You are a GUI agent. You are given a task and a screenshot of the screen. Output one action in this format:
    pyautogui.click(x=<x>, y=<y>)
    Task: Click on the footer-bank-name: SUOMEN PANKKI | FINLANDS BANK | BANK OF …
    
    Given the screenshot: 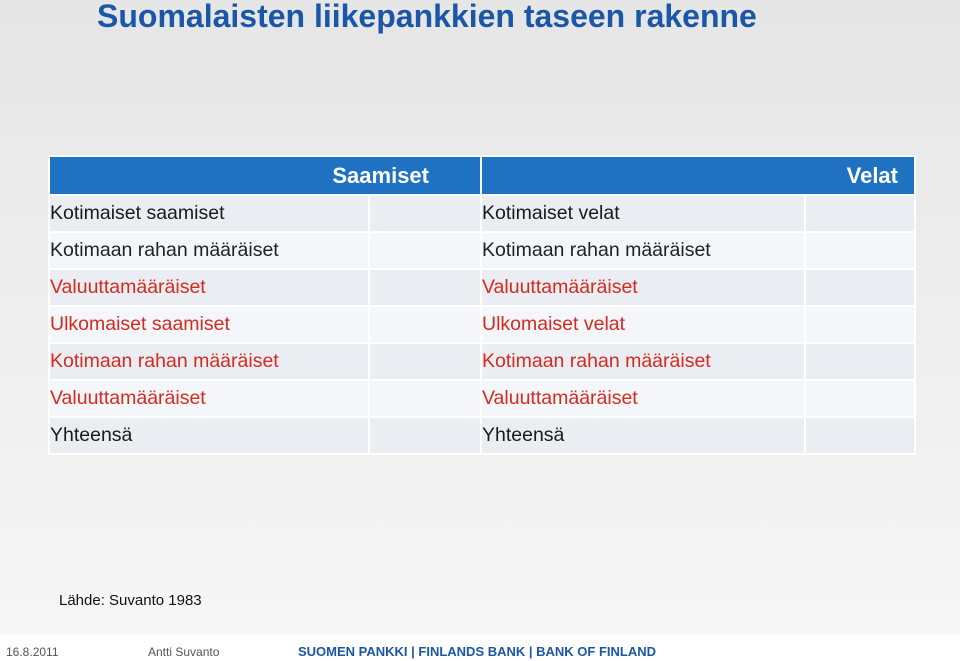 What is the action you would take?
    pyautogui.click(x=477, y=651)
    